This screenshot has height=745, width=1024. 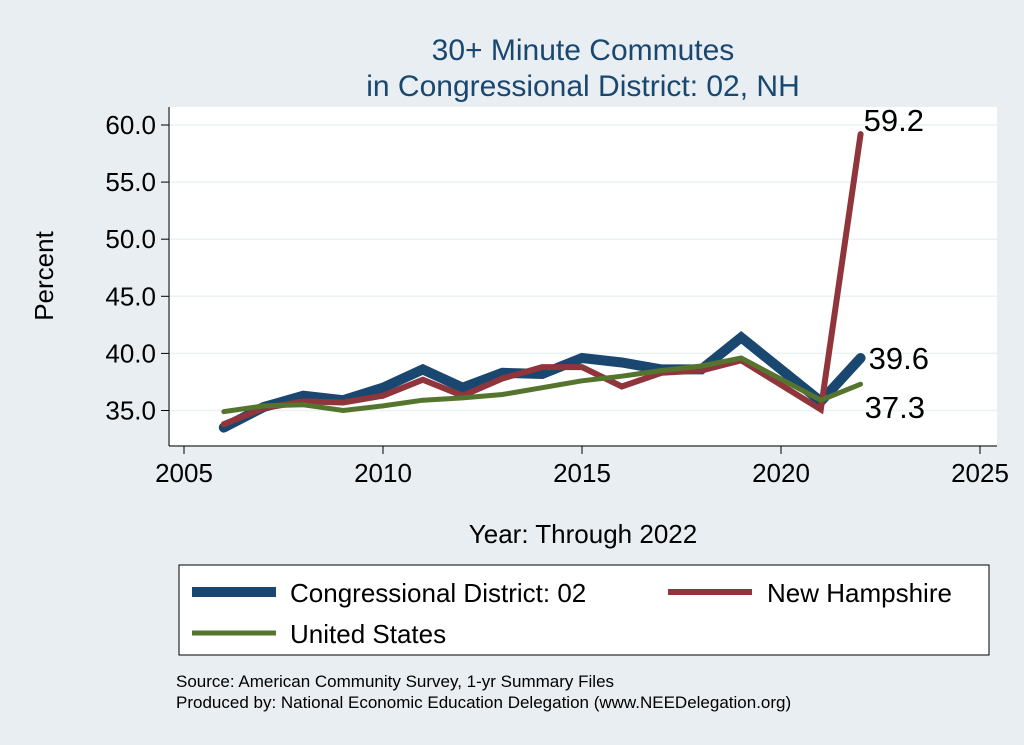 I want to click on y-tick-label: 60.0, so click(x=130, y=125).